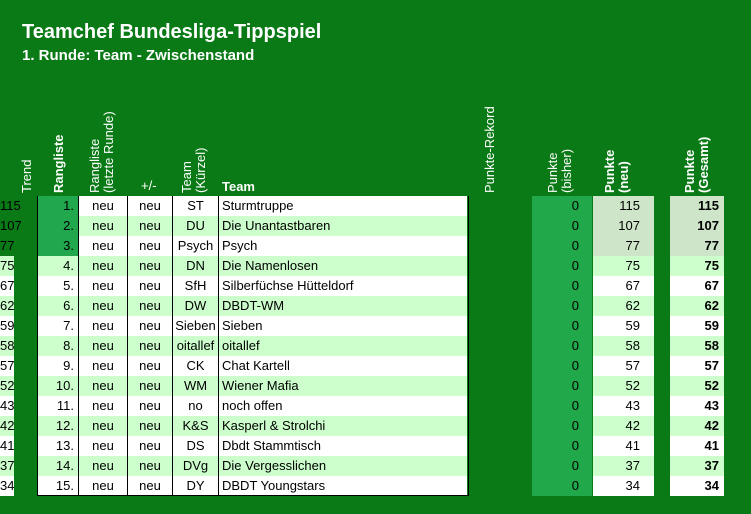  I want to click on cell-team: Kasperl & Strolchi, so click(343, 426).